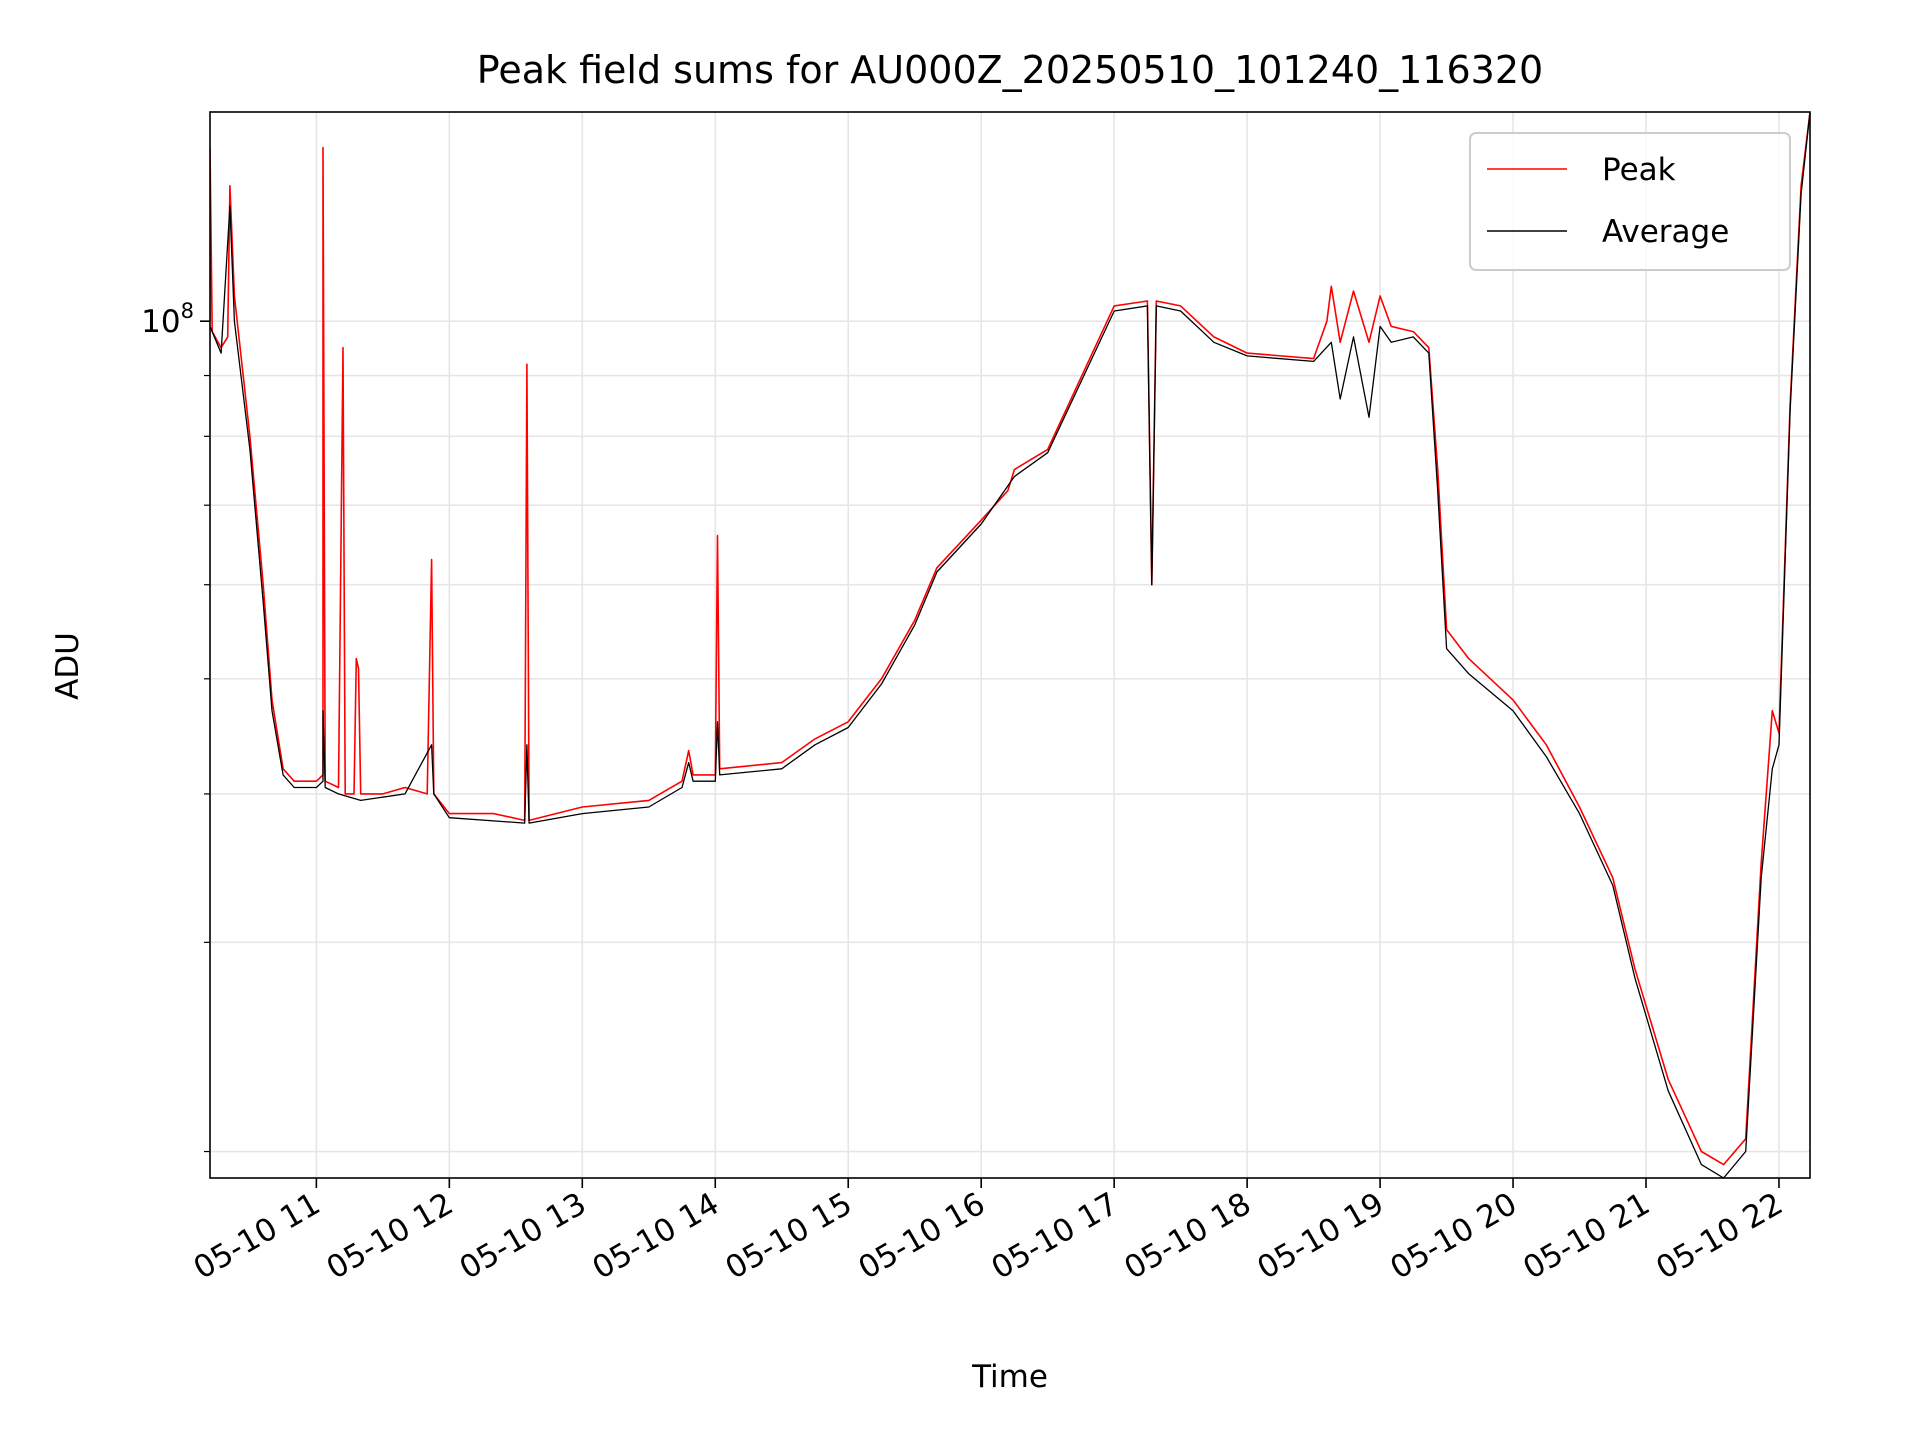 The width and height of the screenshot is (1920, 1440). I want to click on y-tick-label-base: 10, so click(160, 322).